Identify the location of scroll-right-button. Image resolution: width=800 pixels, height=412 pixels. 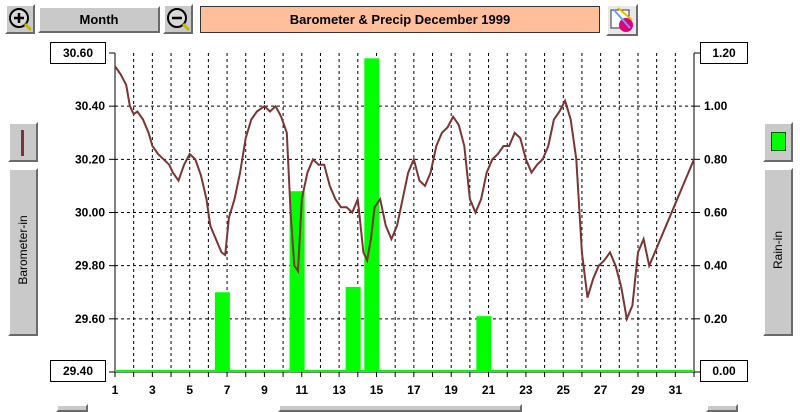
(722, 408).